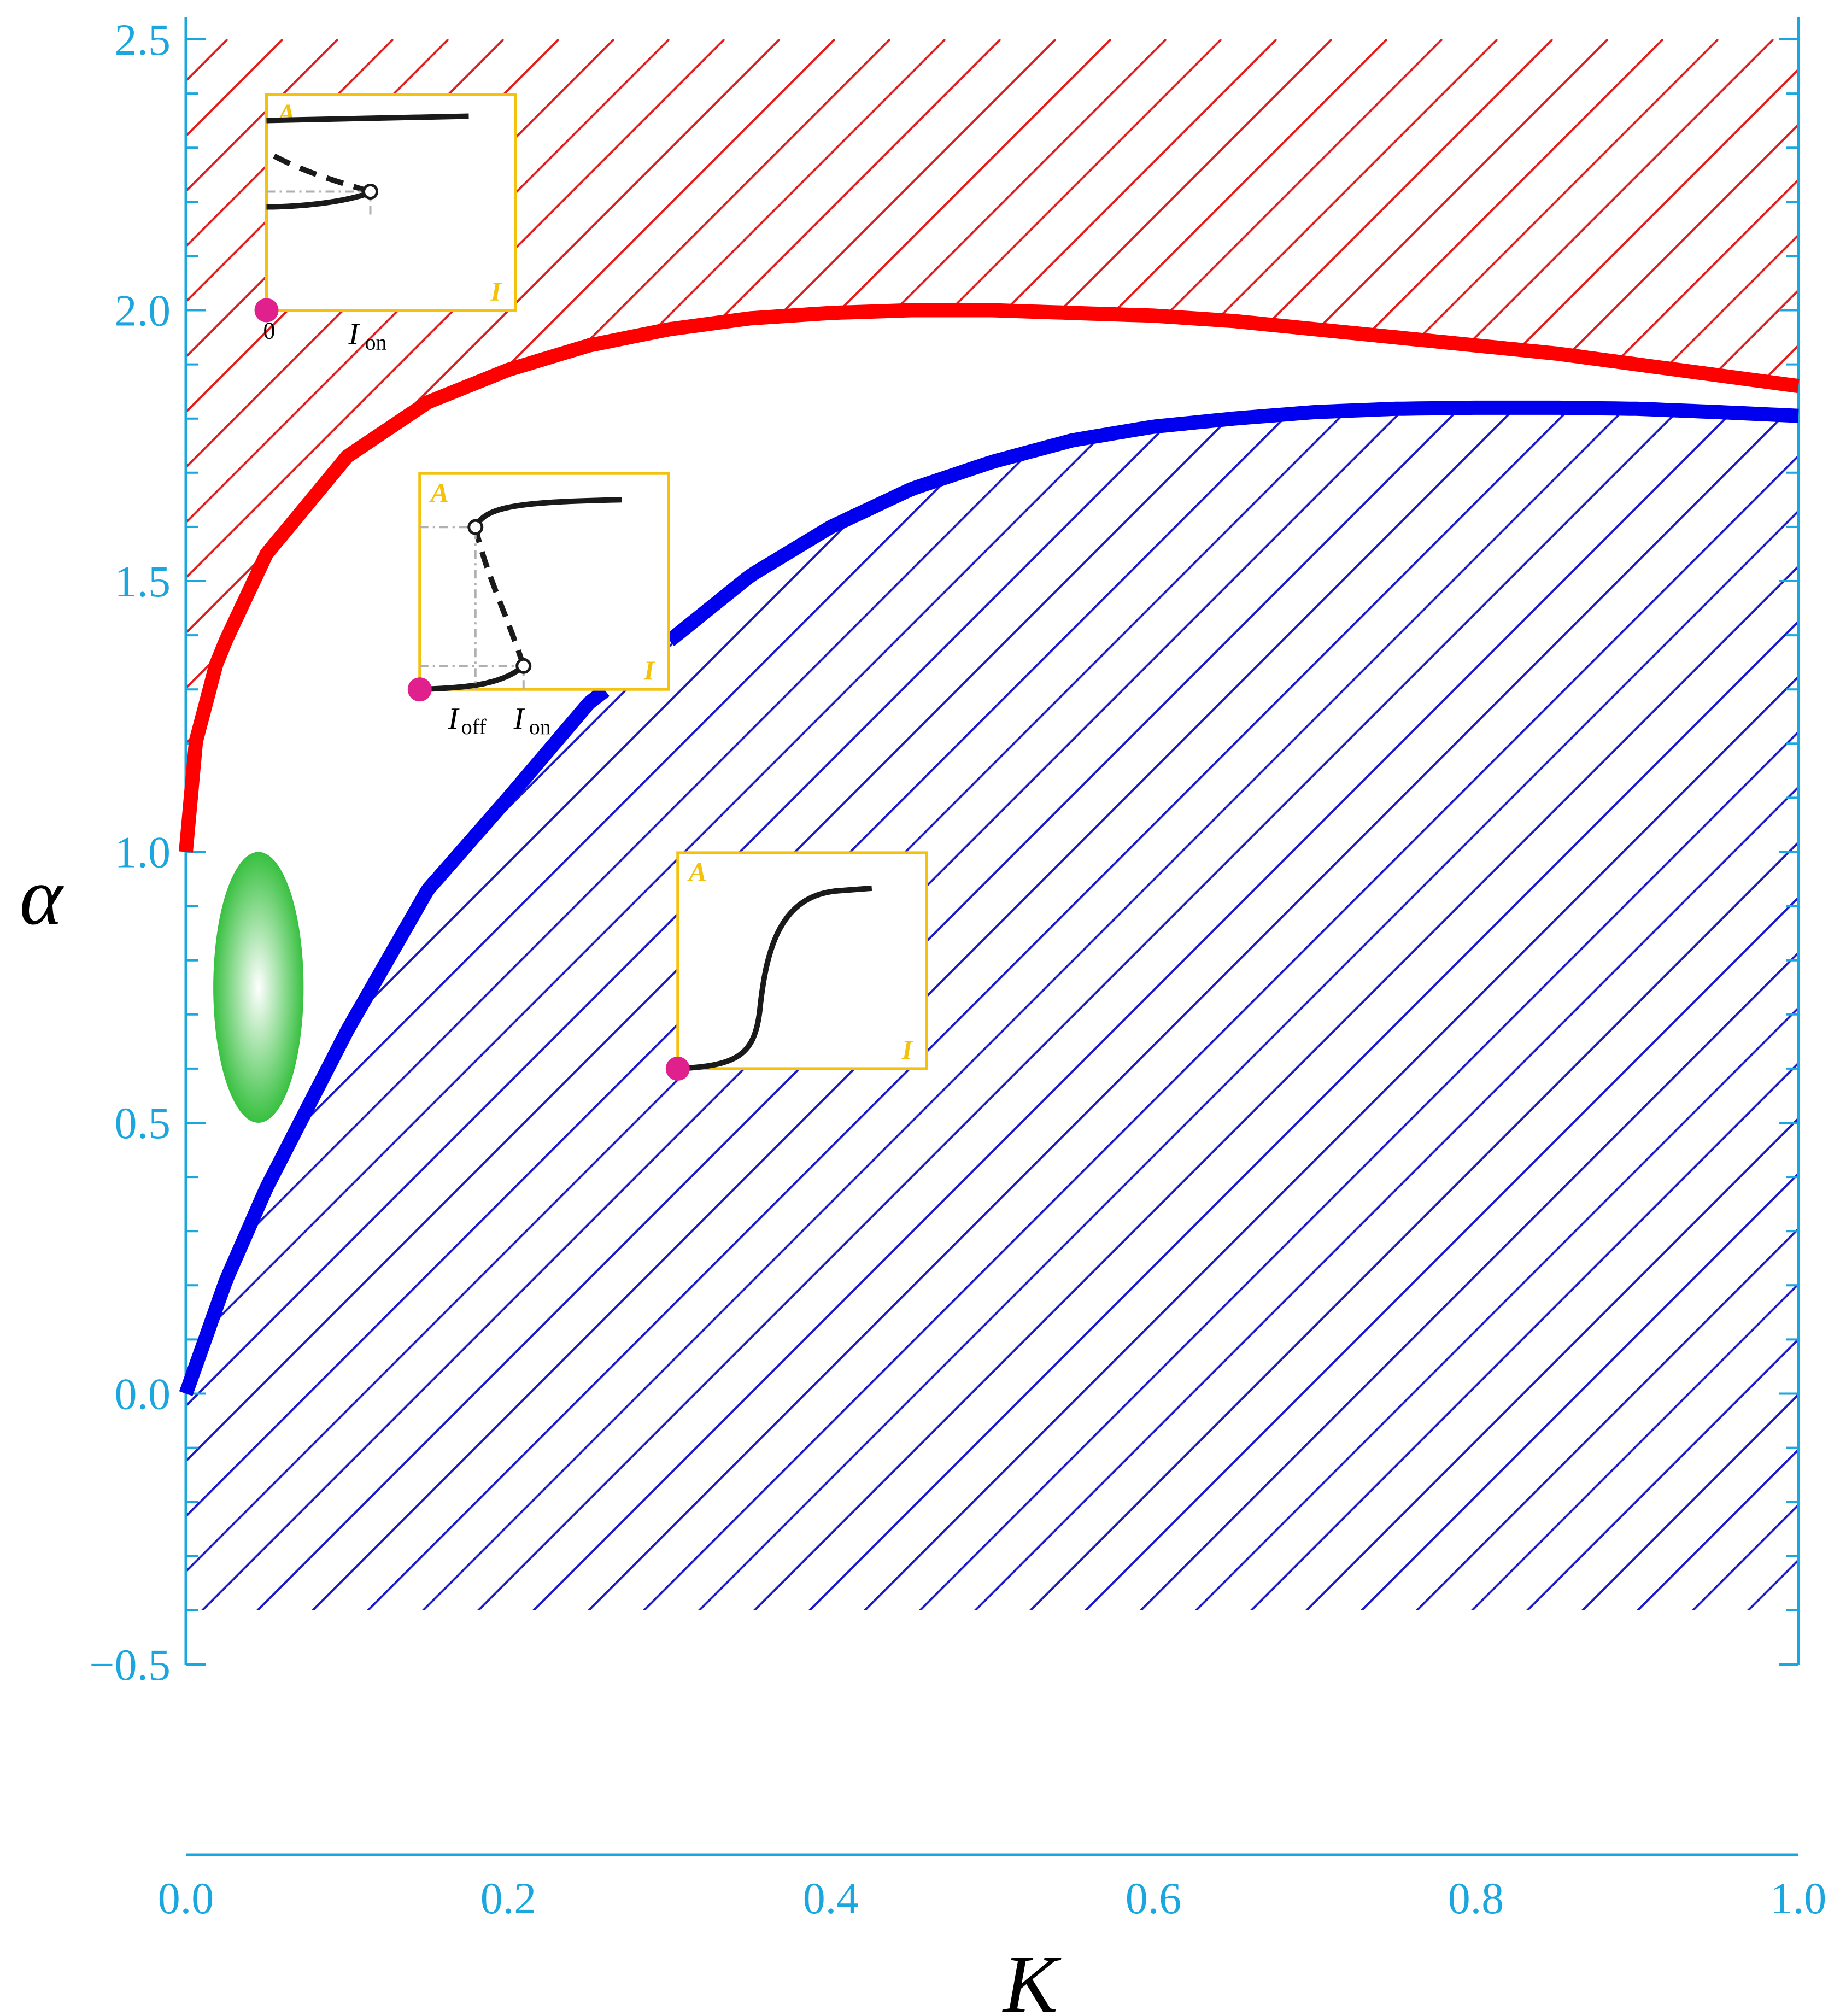  I want to click on inset-tick-ioff: I, so click(454, 719).